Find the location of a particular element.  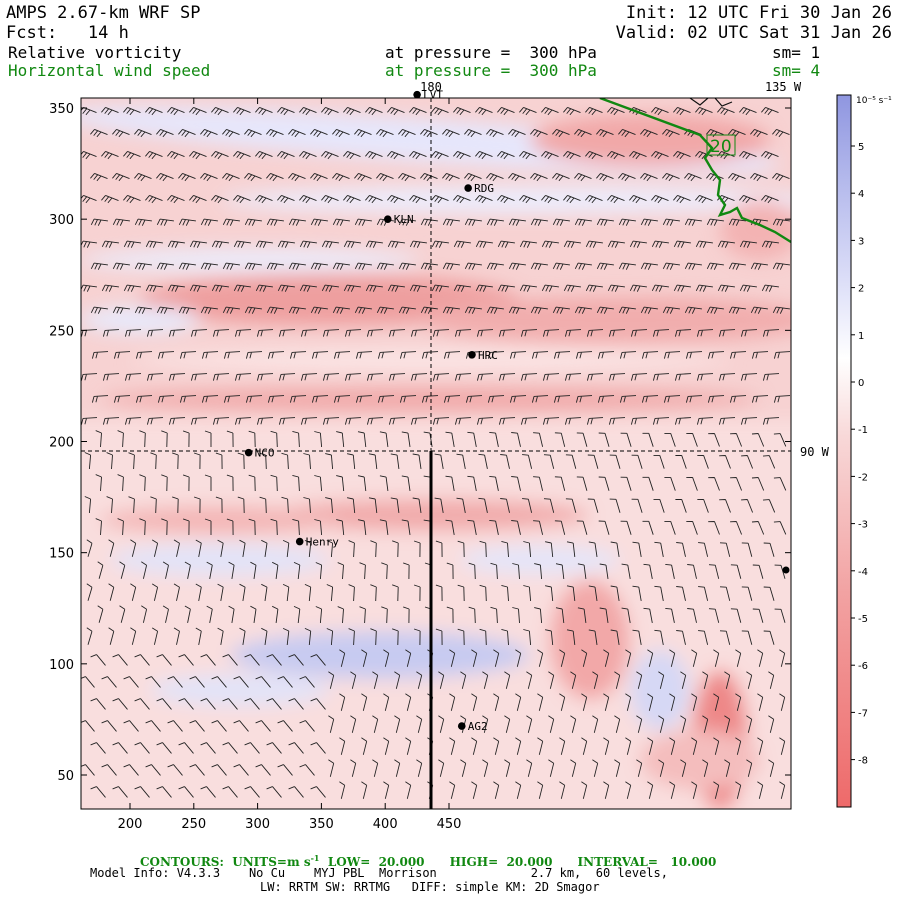

station-dot is located at coordinates (387, 219).